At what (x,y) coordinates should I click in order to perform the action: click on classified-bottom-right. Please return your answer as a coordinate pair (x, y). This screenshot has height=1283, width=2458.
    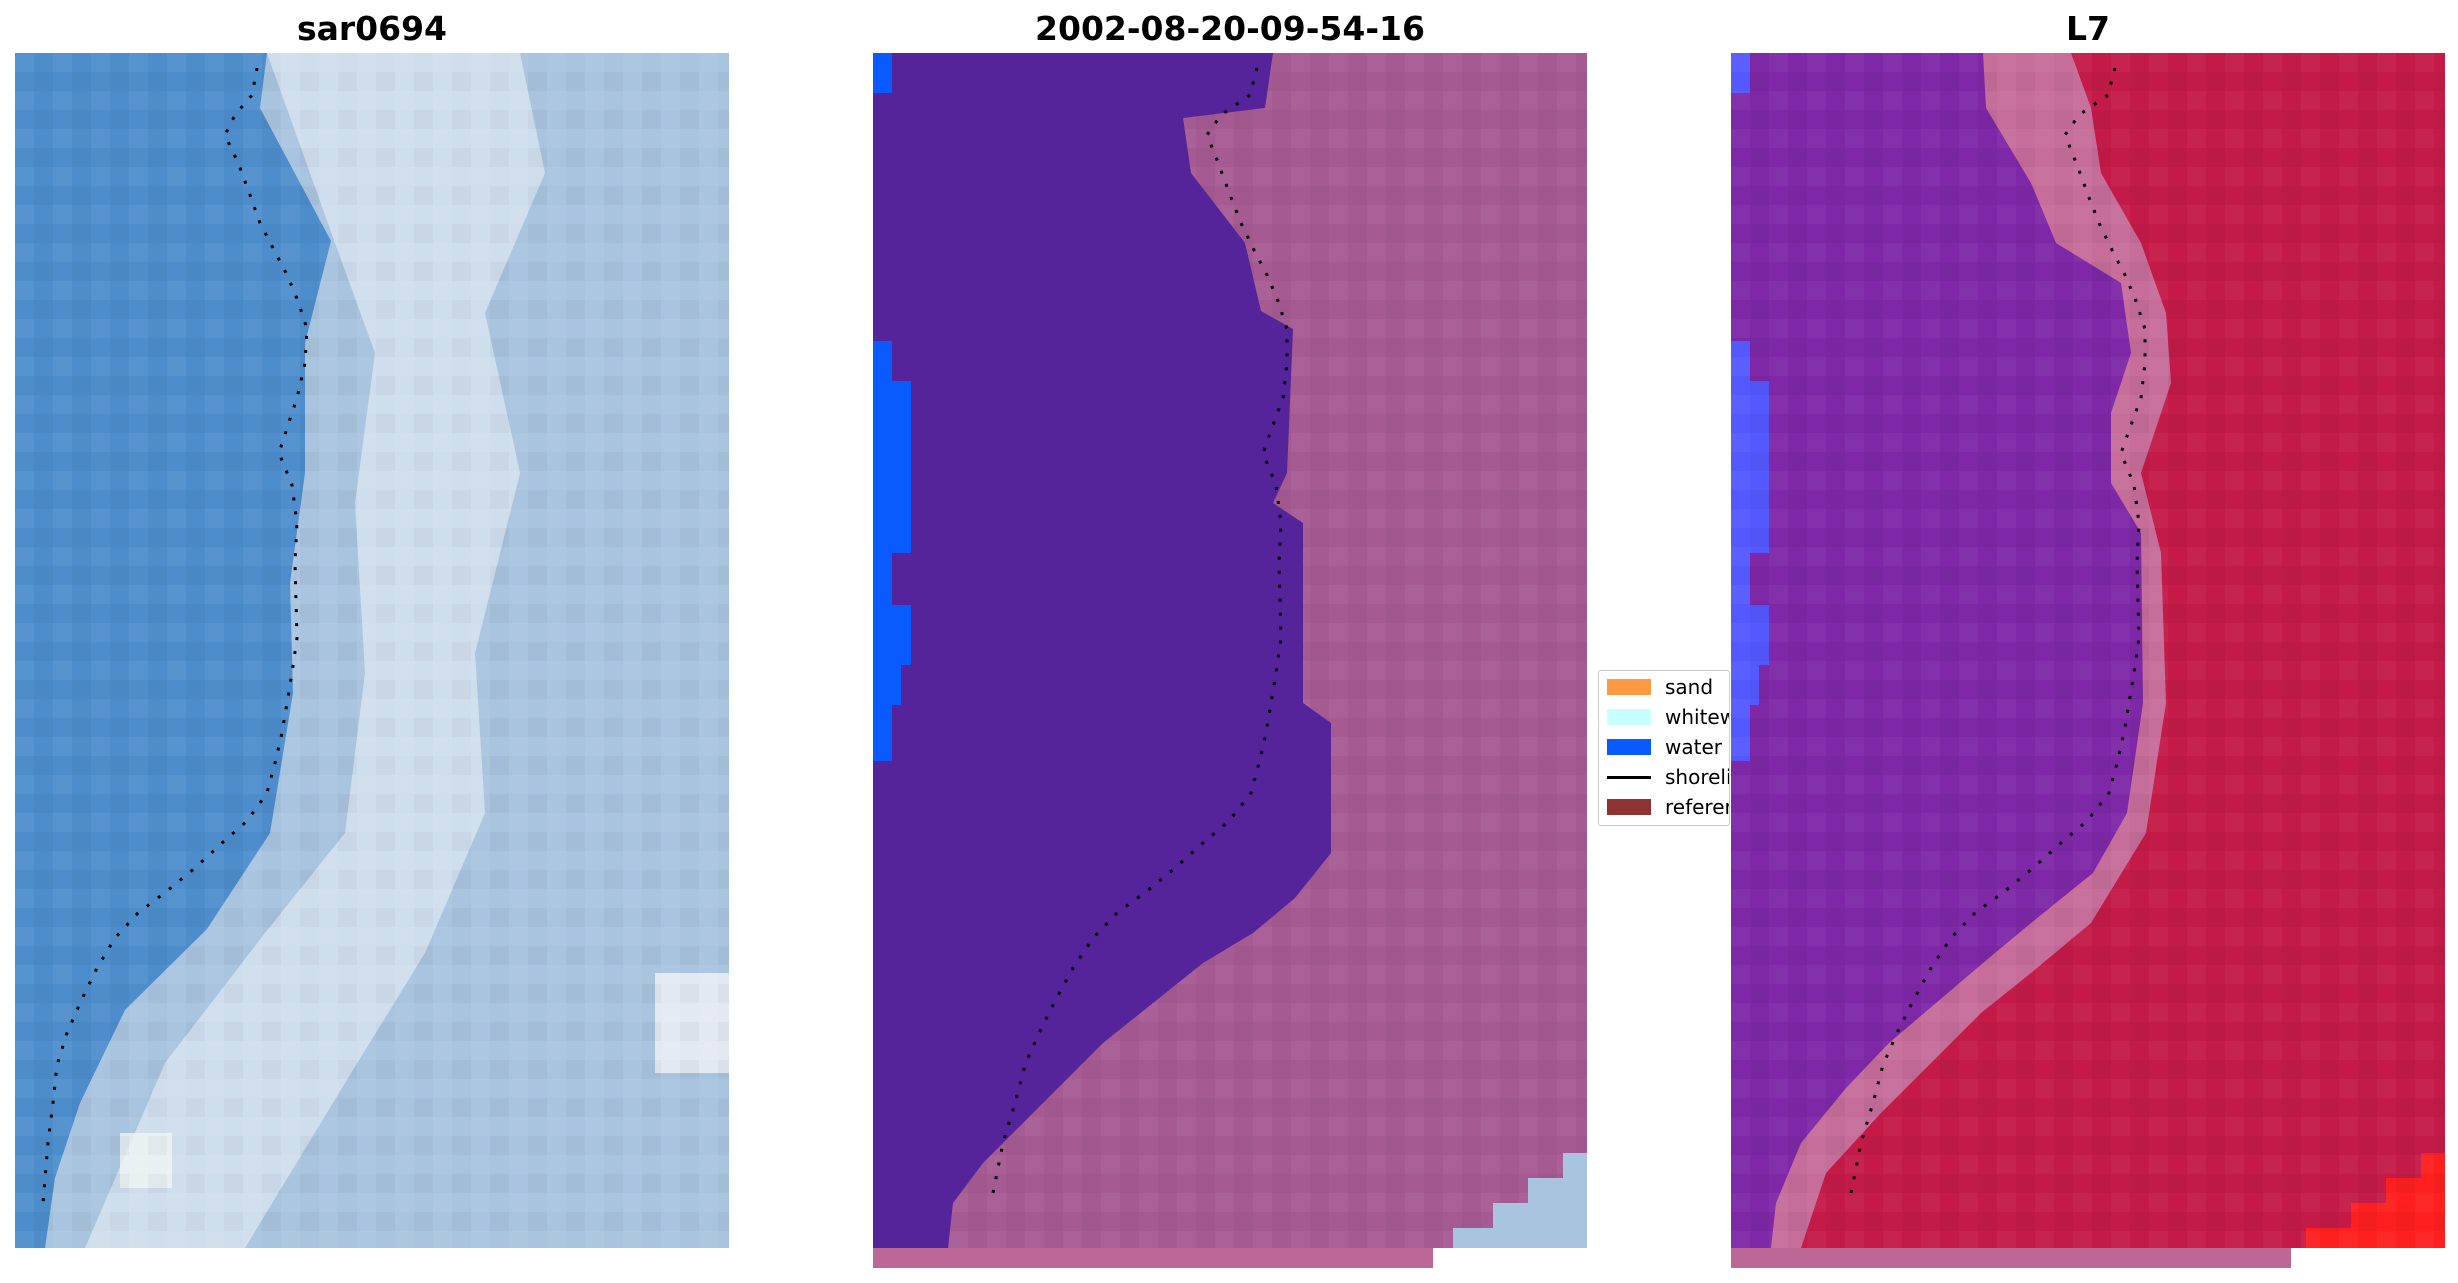
    Looking at the image, I should click on (1520, 1190).